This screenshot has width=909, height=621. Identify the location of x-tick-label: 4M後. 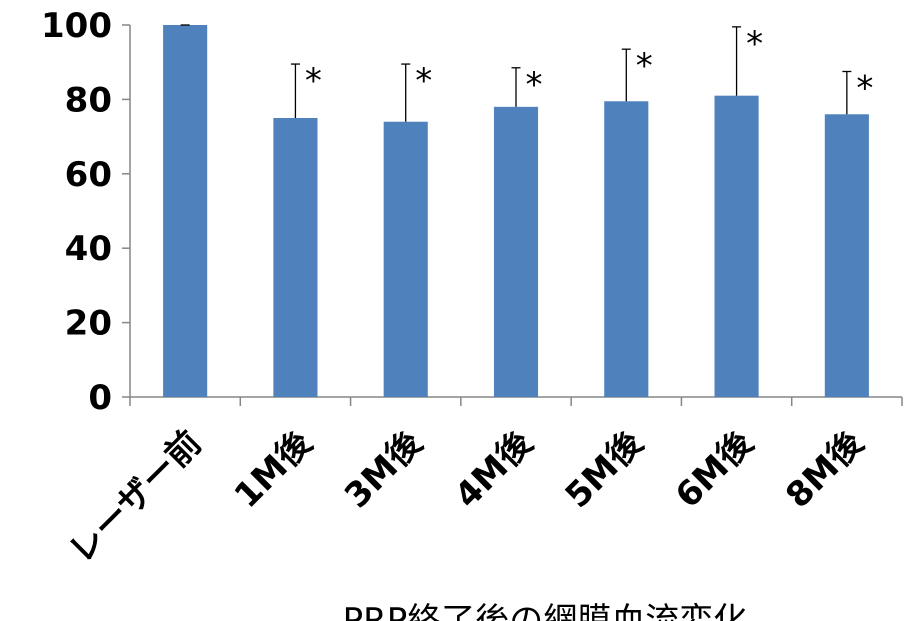
(494, 469).